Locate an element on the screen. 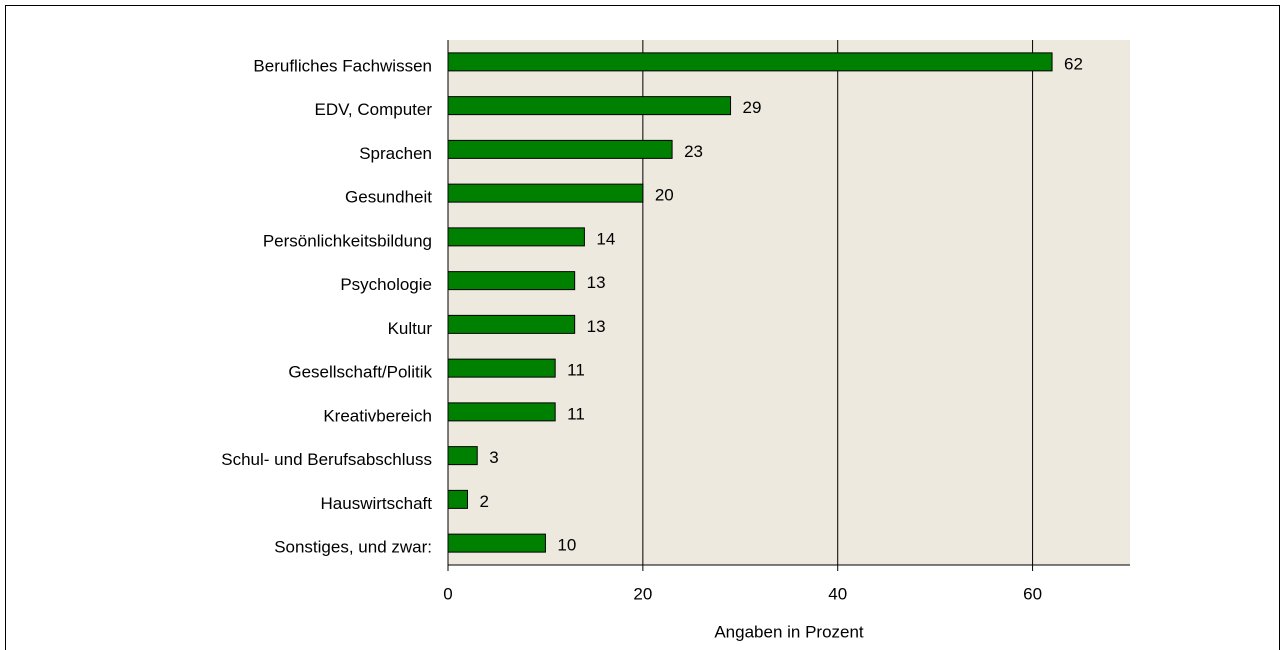  data-label: 14 is located at coordinates (605, 238).